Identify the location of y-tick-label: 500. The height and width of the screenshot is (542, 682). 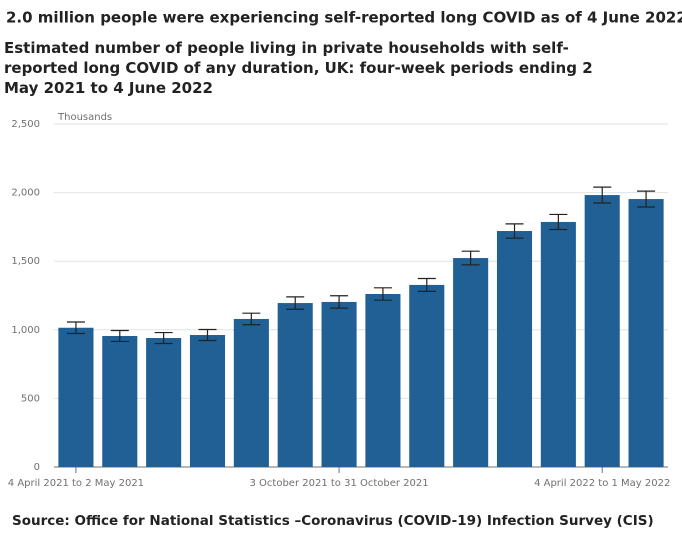
(30, 398).